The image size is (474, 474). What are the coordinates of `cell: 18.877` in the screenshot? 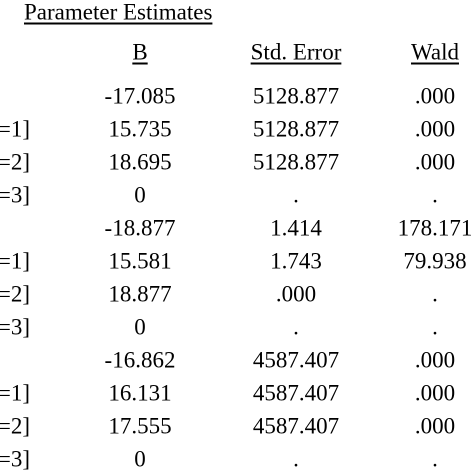 It's located at (140, 294).